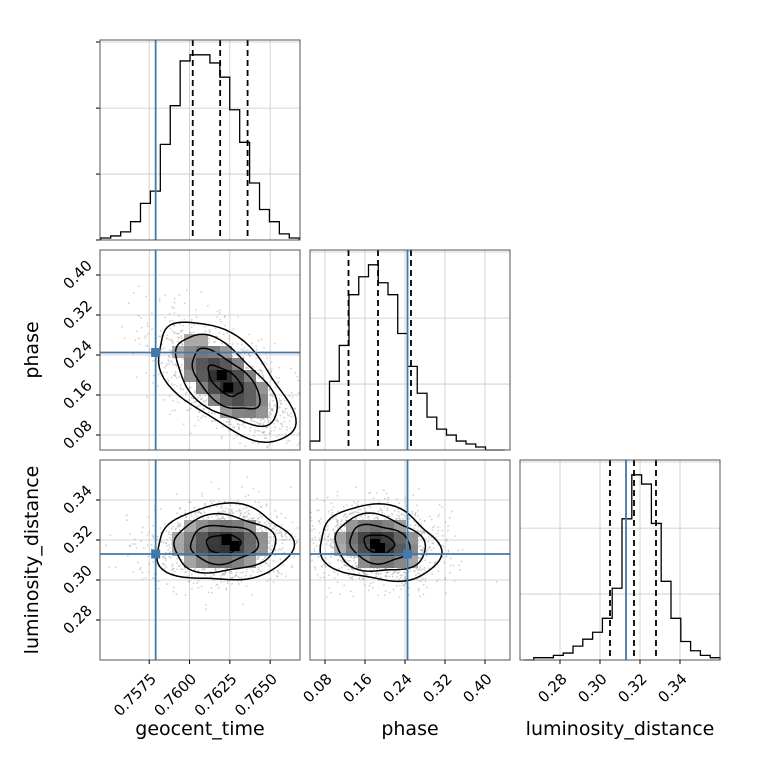  I want to click on panel-2d-geocent_time-vs-luminosity_distance-content, so click(202, 543).